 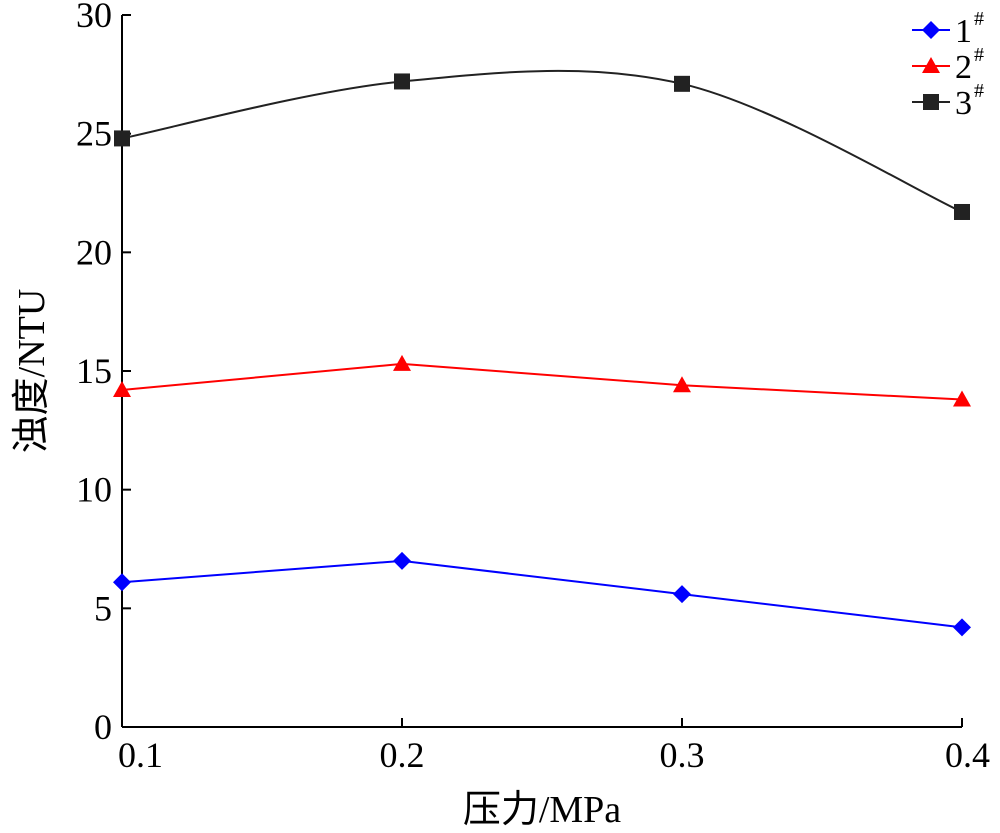 What do you see at coordinates (103, 608) in the screenshot?
I see `y-tick-label: 5` at bounding box center [103, 608].